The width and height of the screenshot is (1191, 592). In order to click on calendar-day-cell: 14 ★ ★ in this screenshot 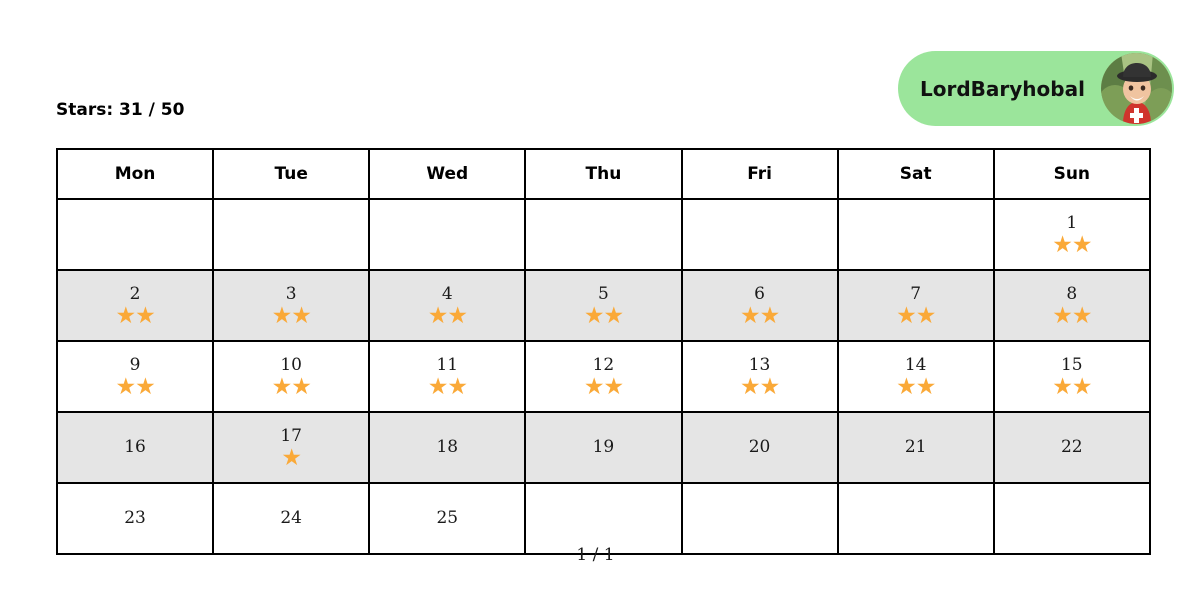, I will do `click(915, 376)`.